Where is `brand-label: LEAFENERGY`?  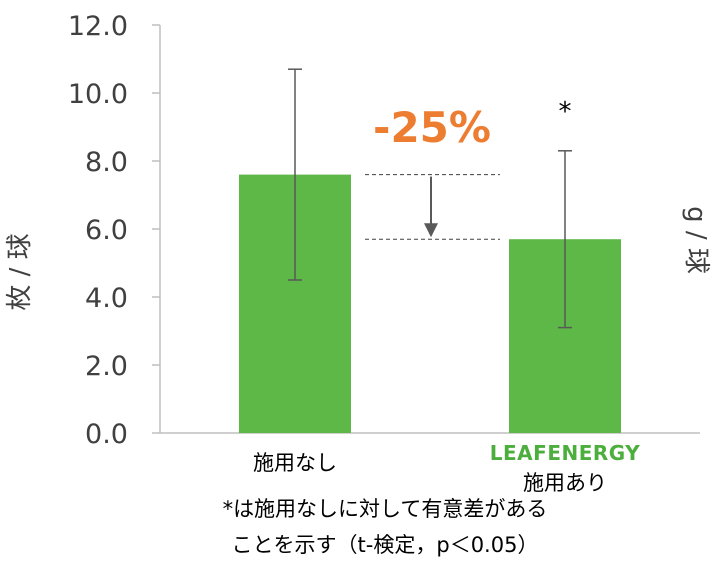
brand-label: LEAFENERGY is located at coordinates (565, 453).